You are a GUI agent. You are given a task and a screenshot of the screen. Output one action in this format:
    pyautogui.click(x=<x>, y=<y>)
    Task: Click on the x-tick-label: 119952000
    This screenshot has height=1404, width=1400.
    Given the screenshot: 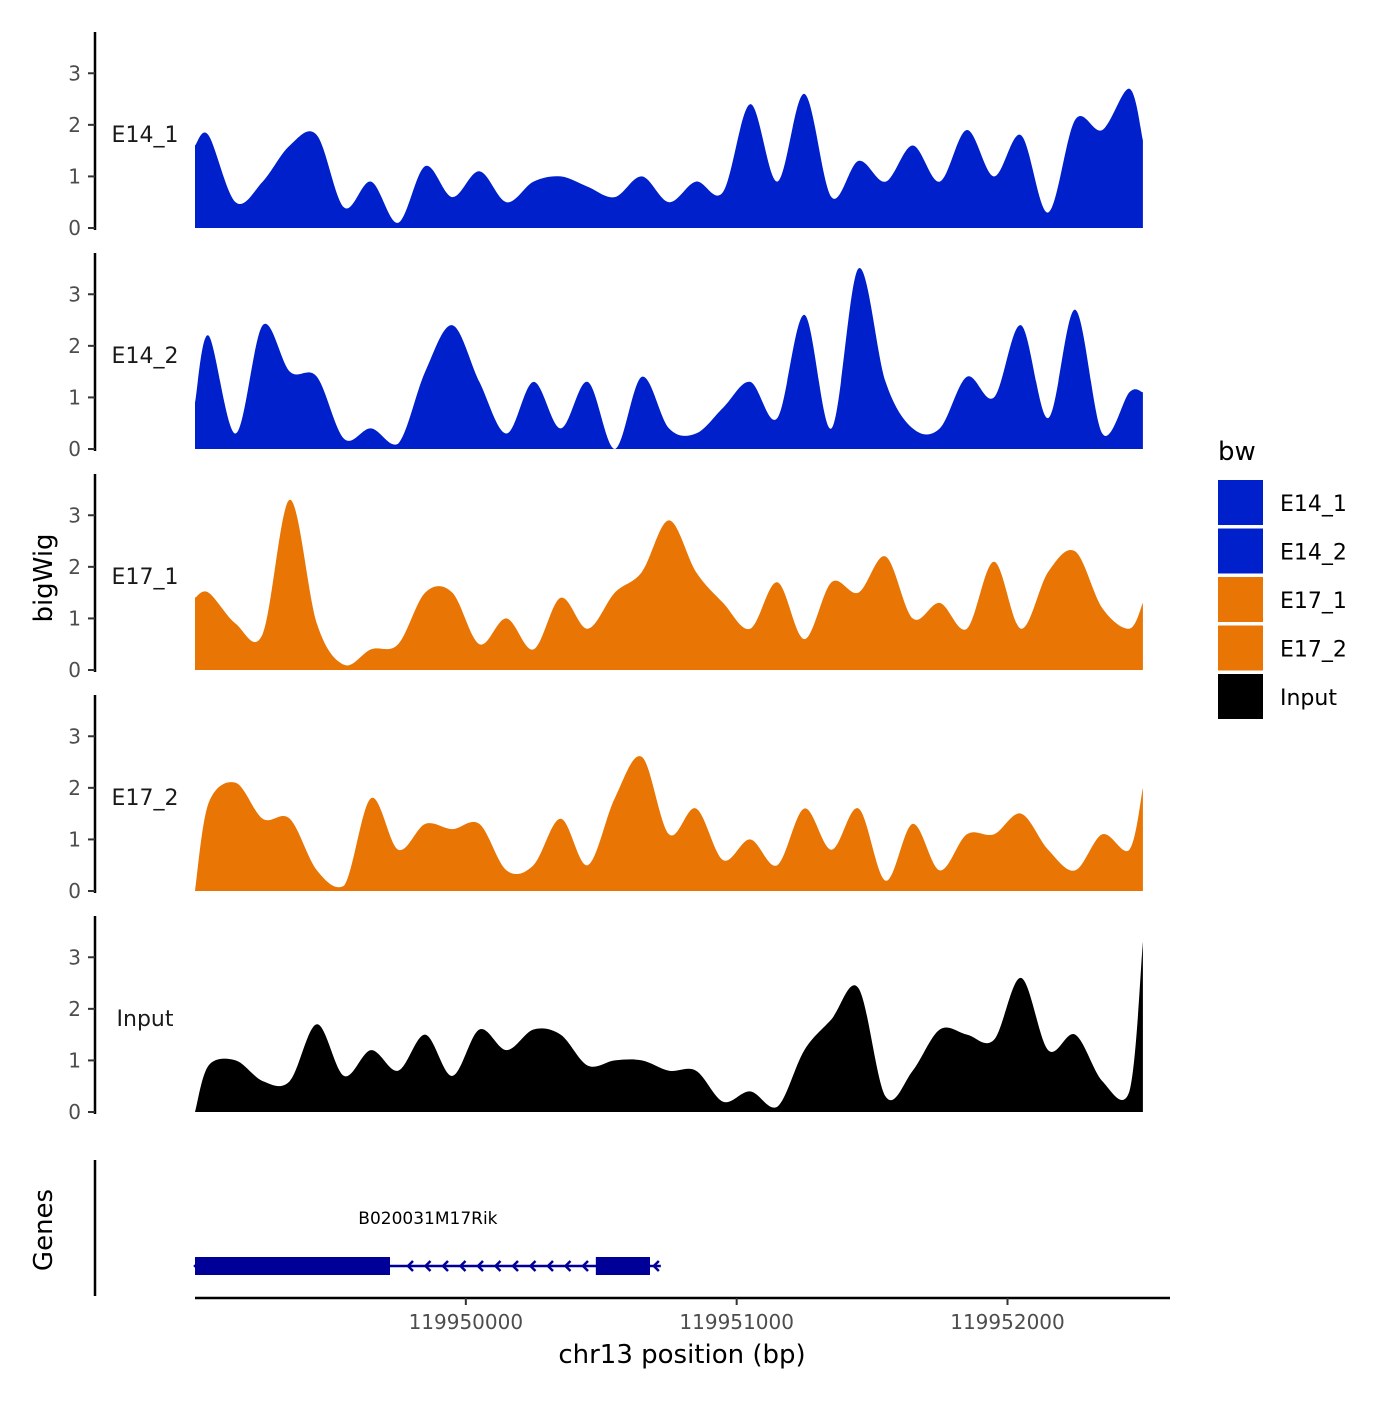 What is the action you would take?
    pyautogui.click(x=1007, y=1322)
    